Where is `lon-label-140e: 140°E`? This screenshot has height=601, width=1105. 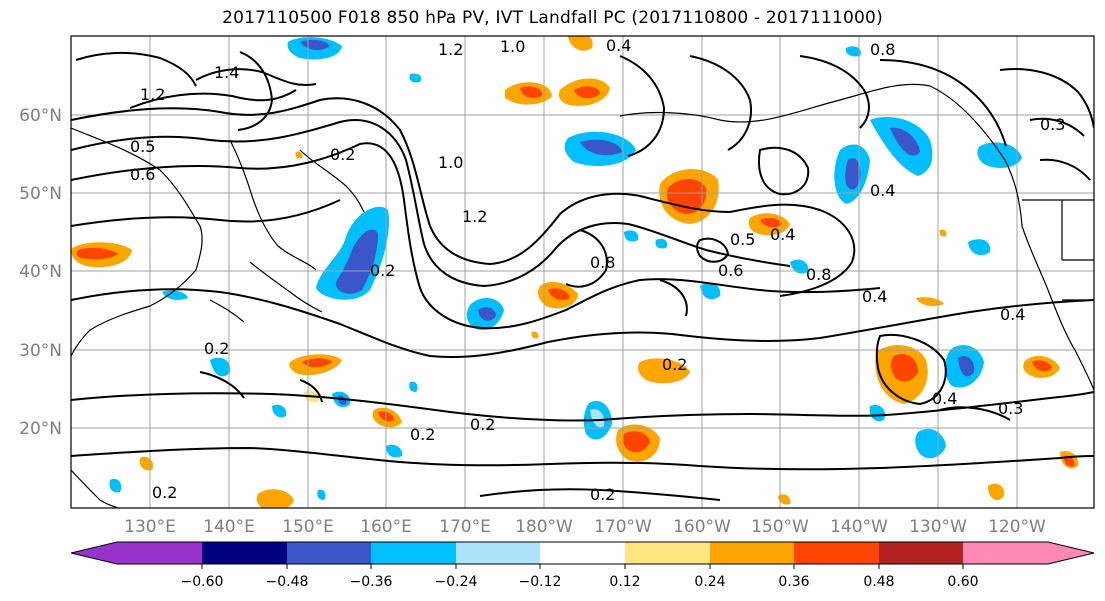 lon-label-140e: 140°E is located at coordinates (229, 527).